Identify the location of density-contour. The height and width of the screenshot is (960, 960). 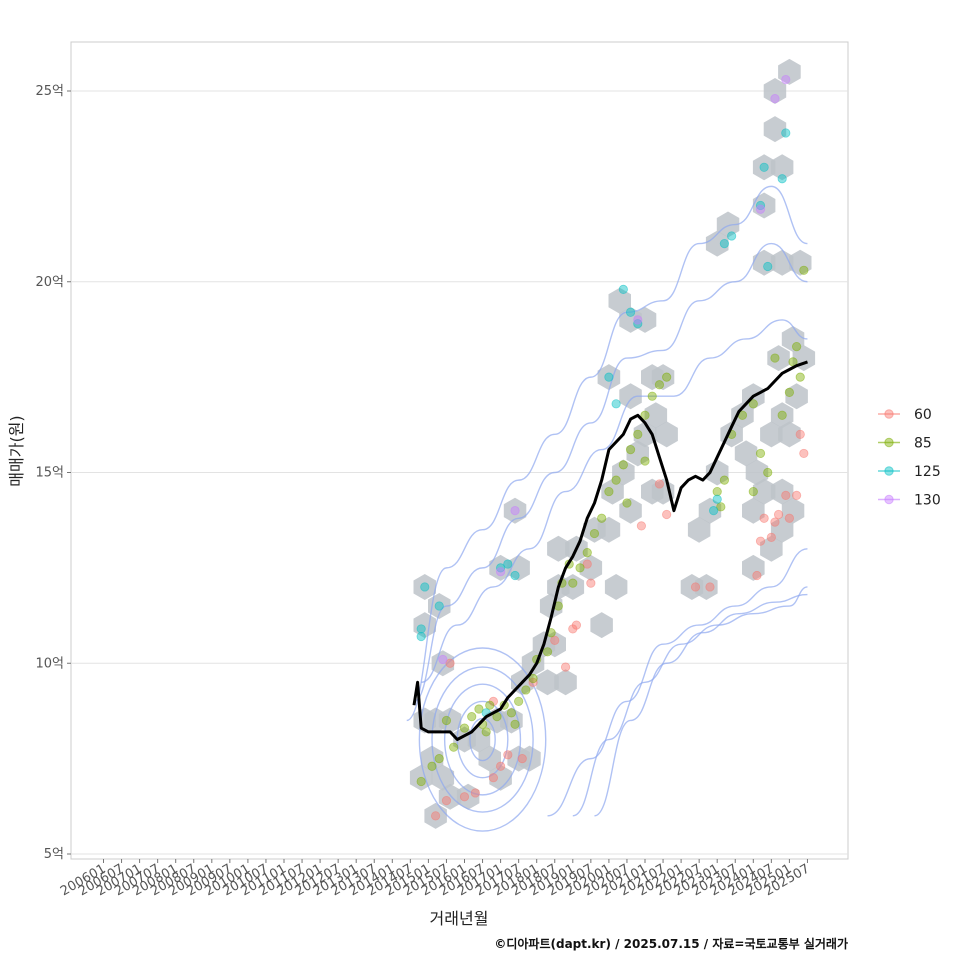
(482, 739).